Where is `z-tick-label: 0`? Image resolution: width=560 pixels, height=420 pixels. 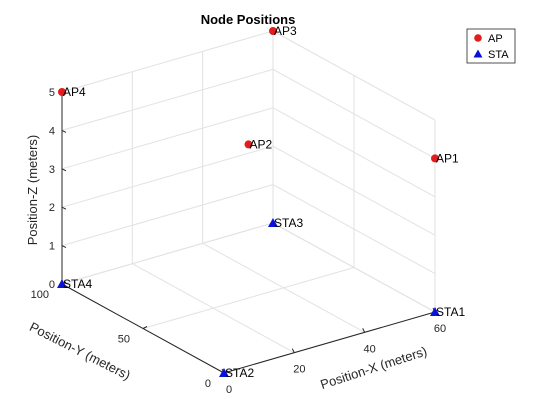
z-tick-label: 0 is located at coordinates (52, 285).